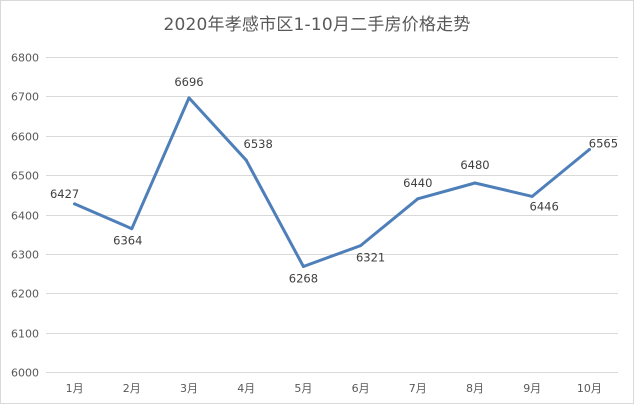 The width and height of the screenshot is (634, 404). Describe the element at coordinates (25, 373) in the screenshot. I see `y-tick-label: 6000` at that location.